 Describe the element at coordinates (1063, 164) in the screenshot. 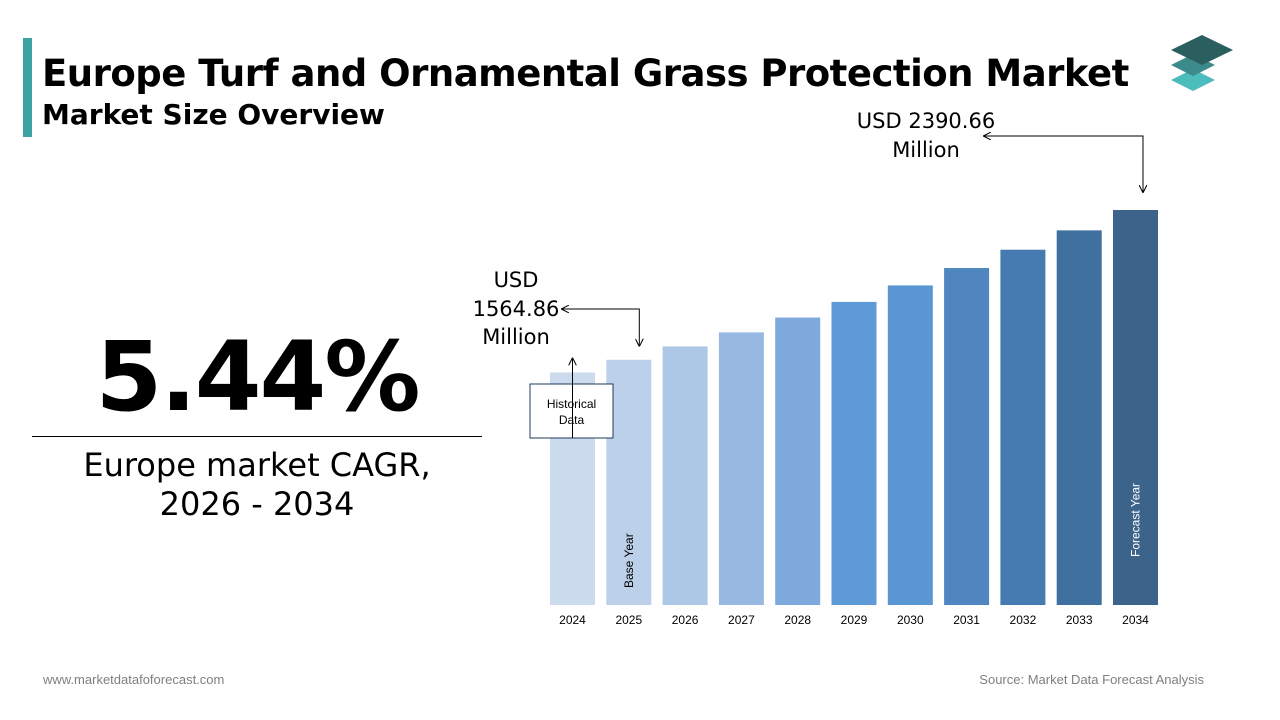

I see `annotation-forecast-arrow` at that location.